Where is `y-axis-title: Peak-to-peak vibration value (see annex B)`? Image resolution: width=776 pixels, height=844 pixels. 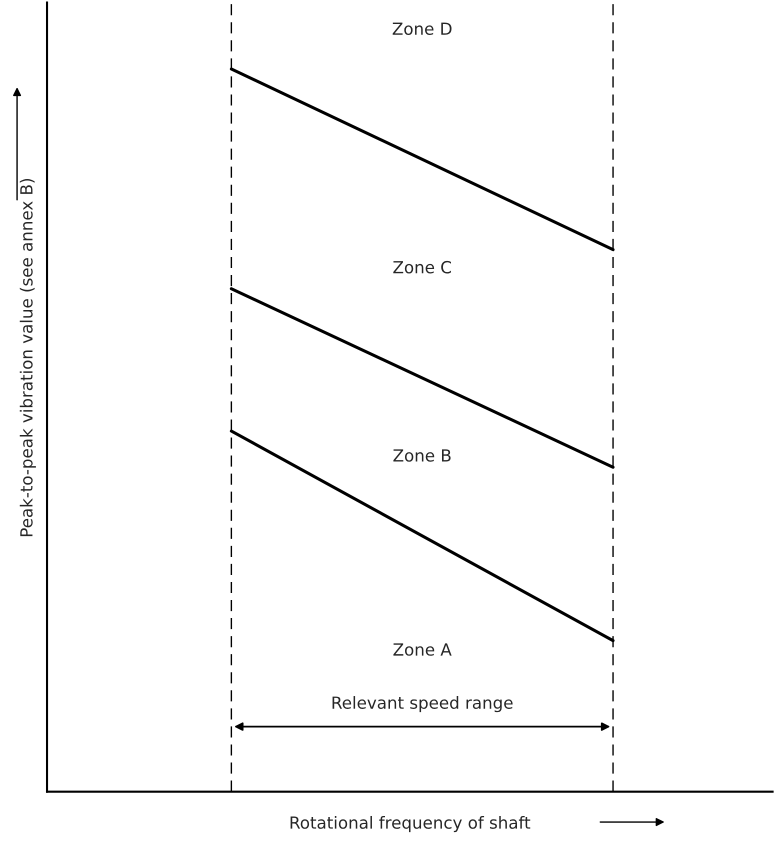 y-axis-title: Peak-to-peak vibration value (see annex B) is located at coordinates (28, 357).